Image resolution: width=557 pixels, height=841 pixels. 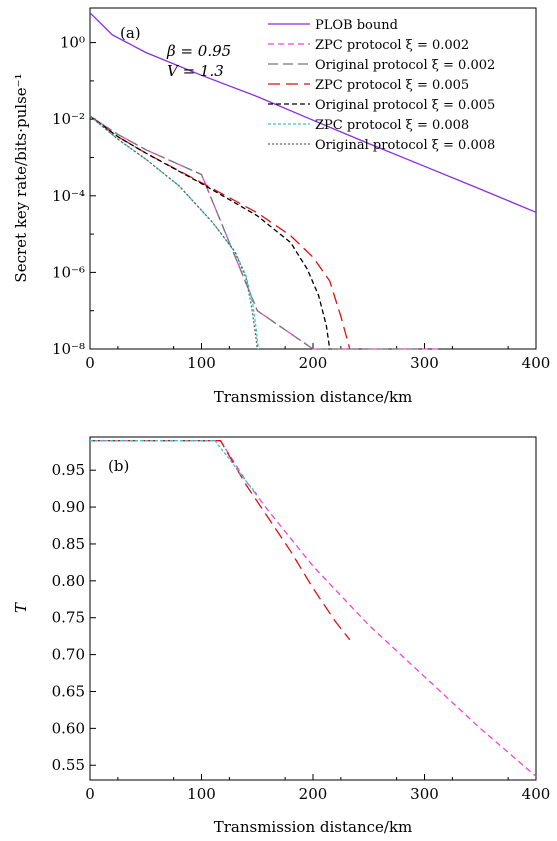 I want to click on panel-b-ylabel: T, so click(x=21, y=607).